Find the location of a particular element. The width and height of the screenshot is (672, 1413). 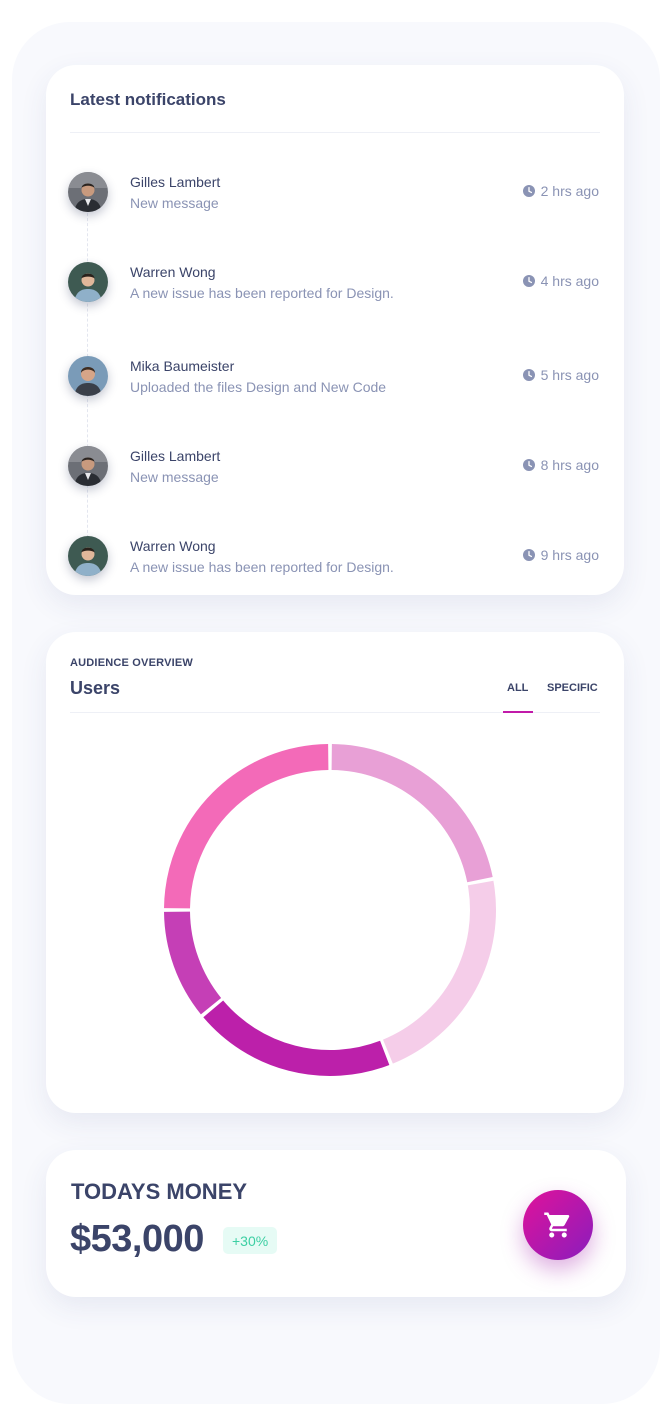

notification-time-text: 8 hrs ago is located at coordinates (569, 465).